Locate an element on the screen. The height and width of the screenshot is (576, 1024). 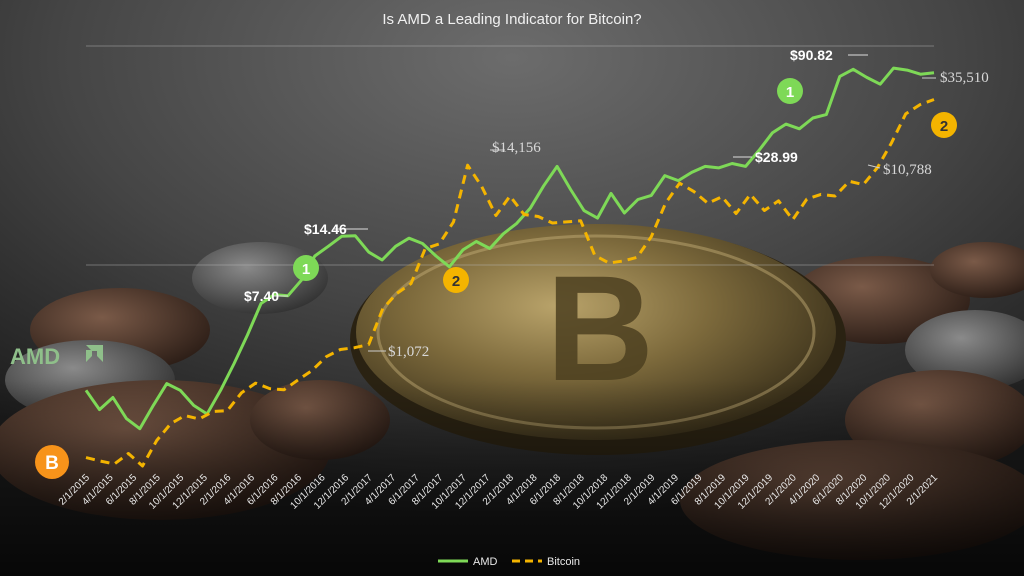
annotation-btc-35510: $35,510 is located at coordinates (964, 78).